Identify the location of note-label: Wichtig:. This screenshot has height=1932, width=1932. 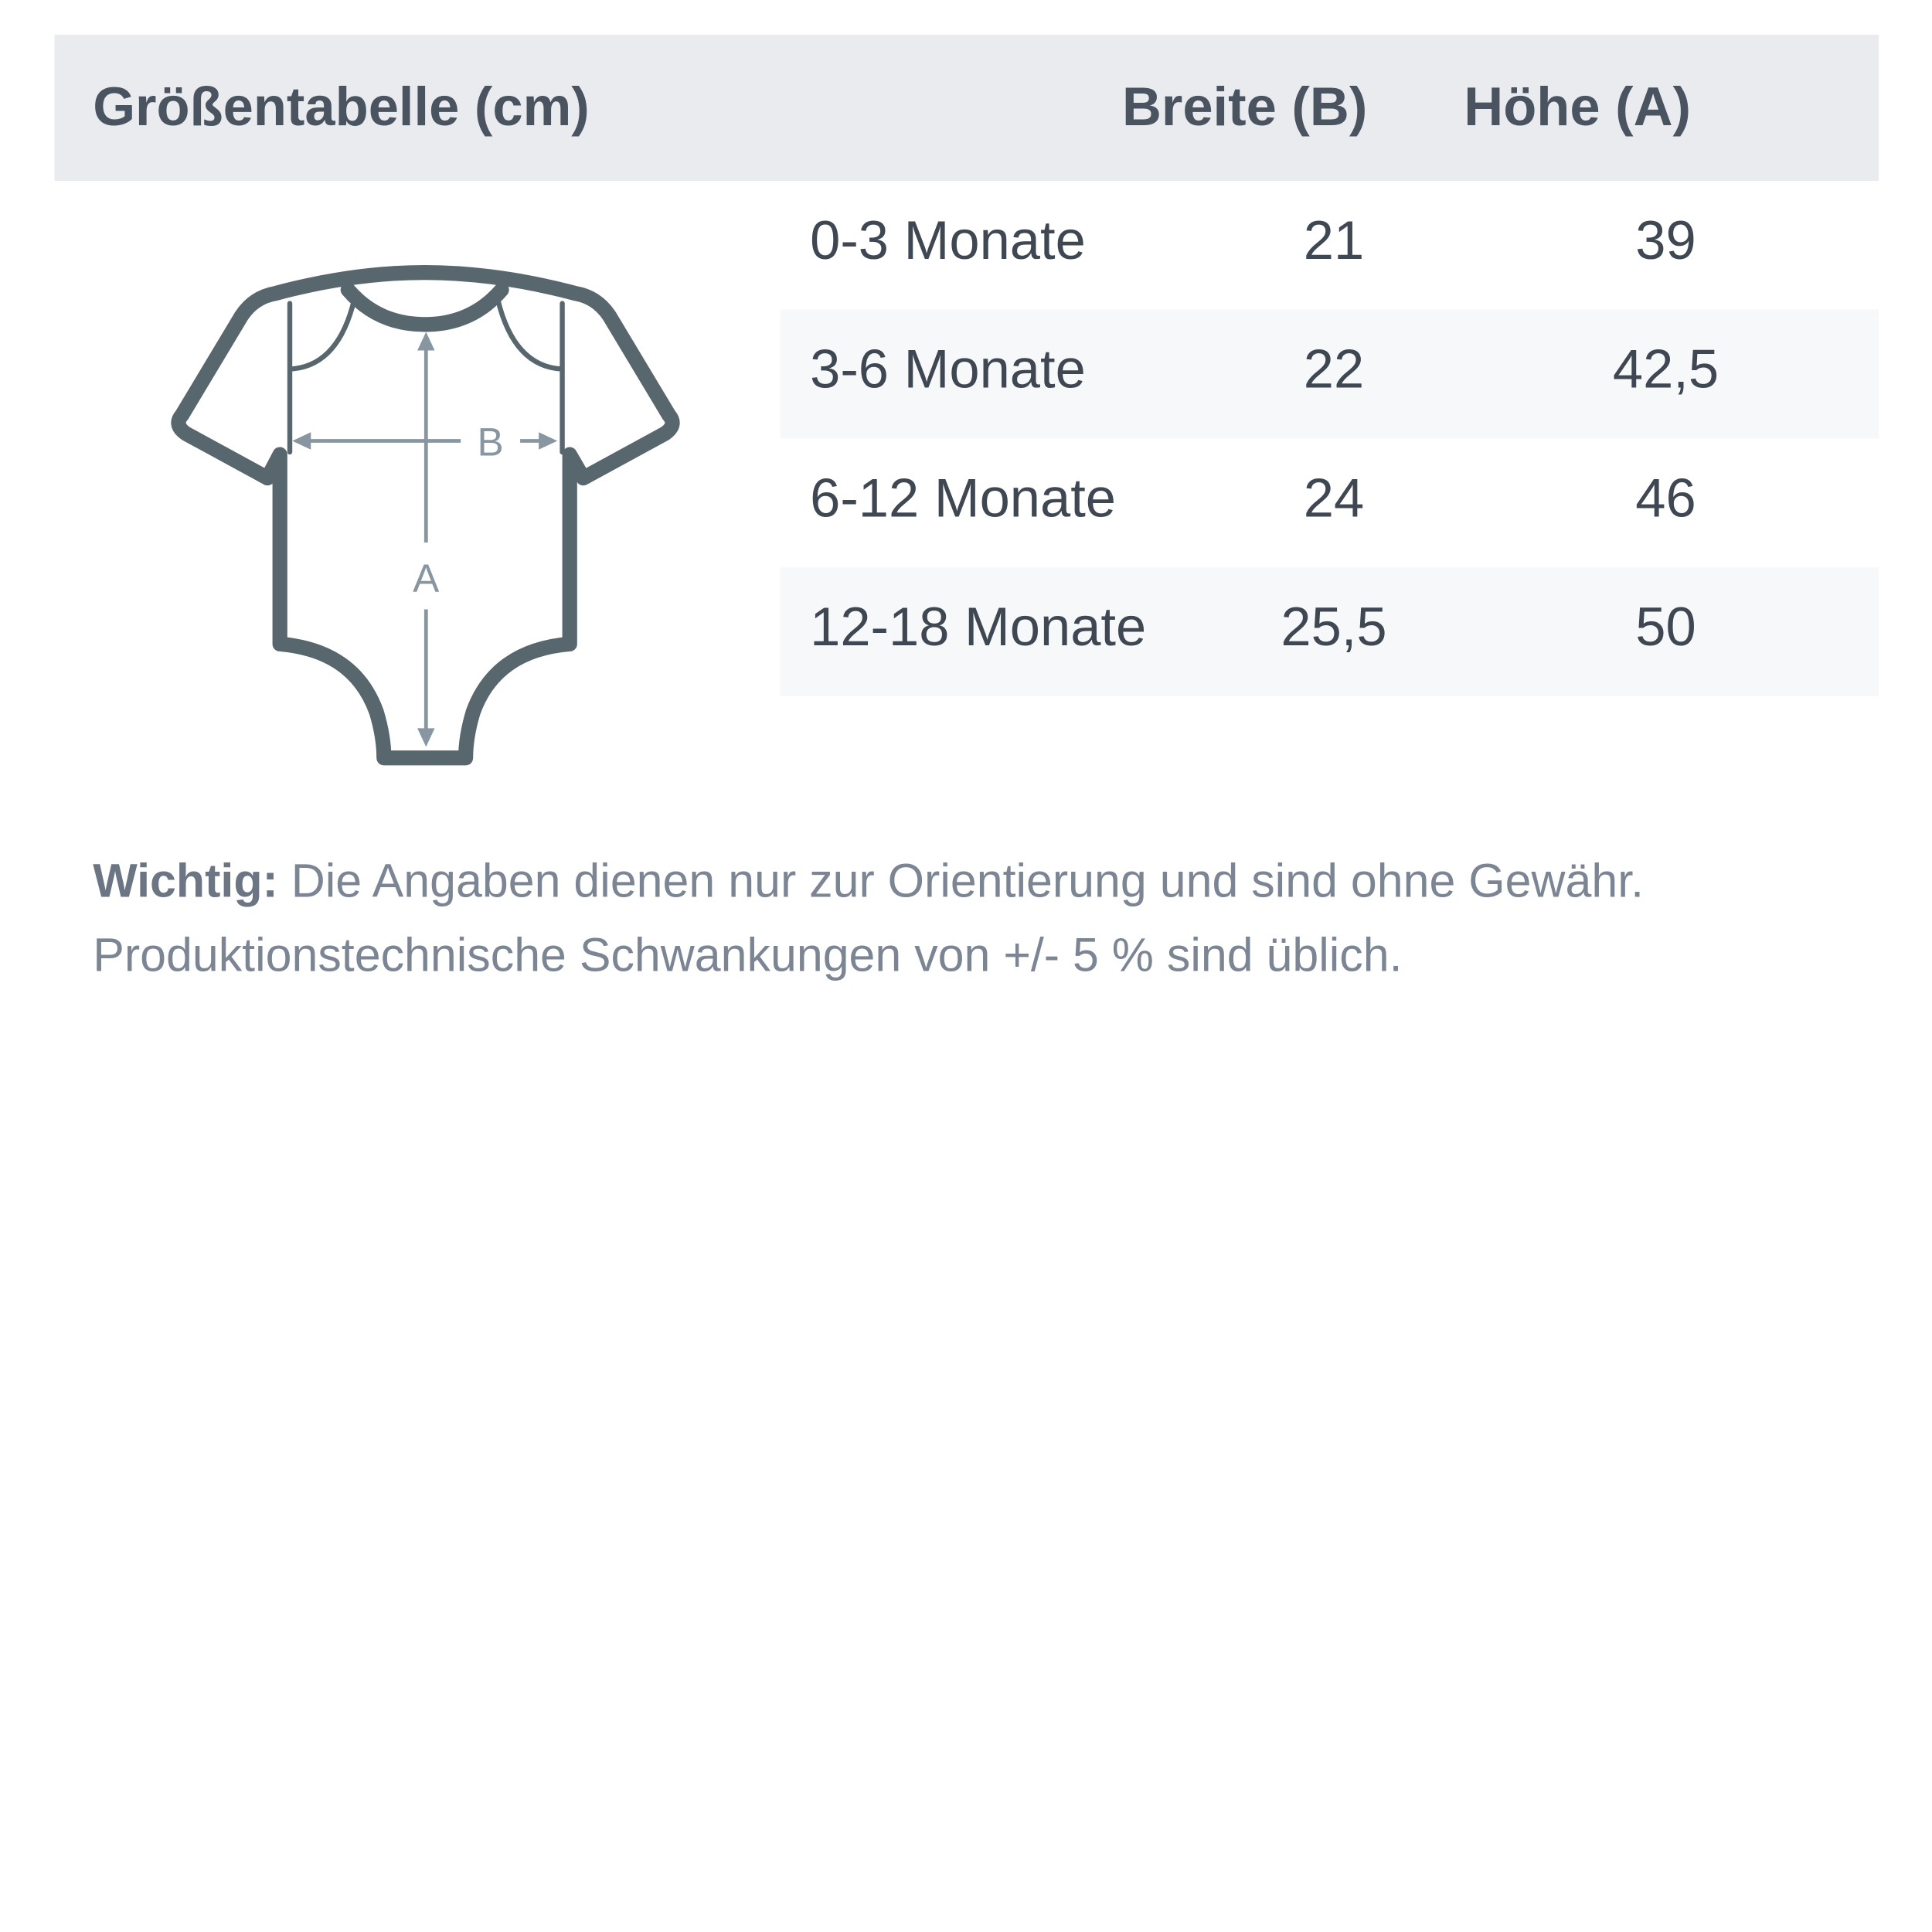
(185, 882).